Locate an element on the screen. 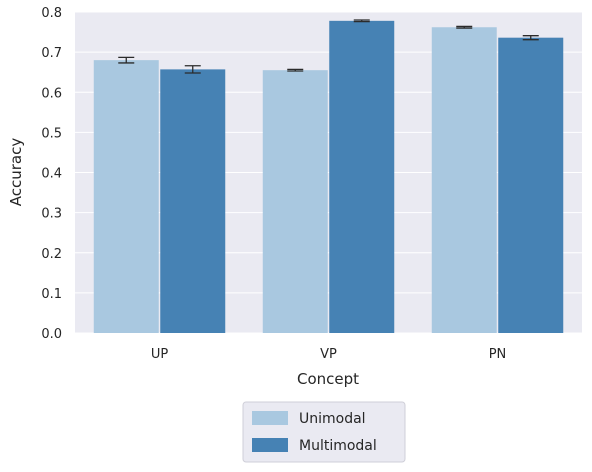  legend: Unimodal Multimodal is located at coordinates (324, 432).